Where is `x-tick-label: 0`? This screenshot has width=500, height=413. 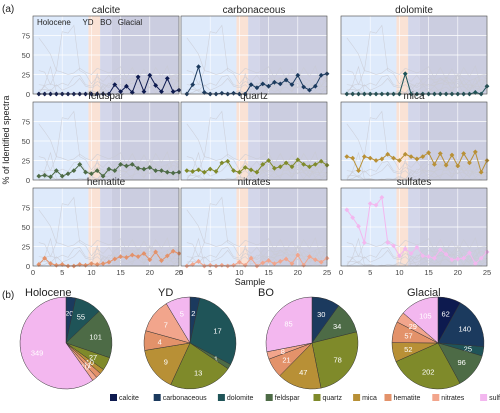 x-tick-label: 0 is located at coordinates (33, 272).